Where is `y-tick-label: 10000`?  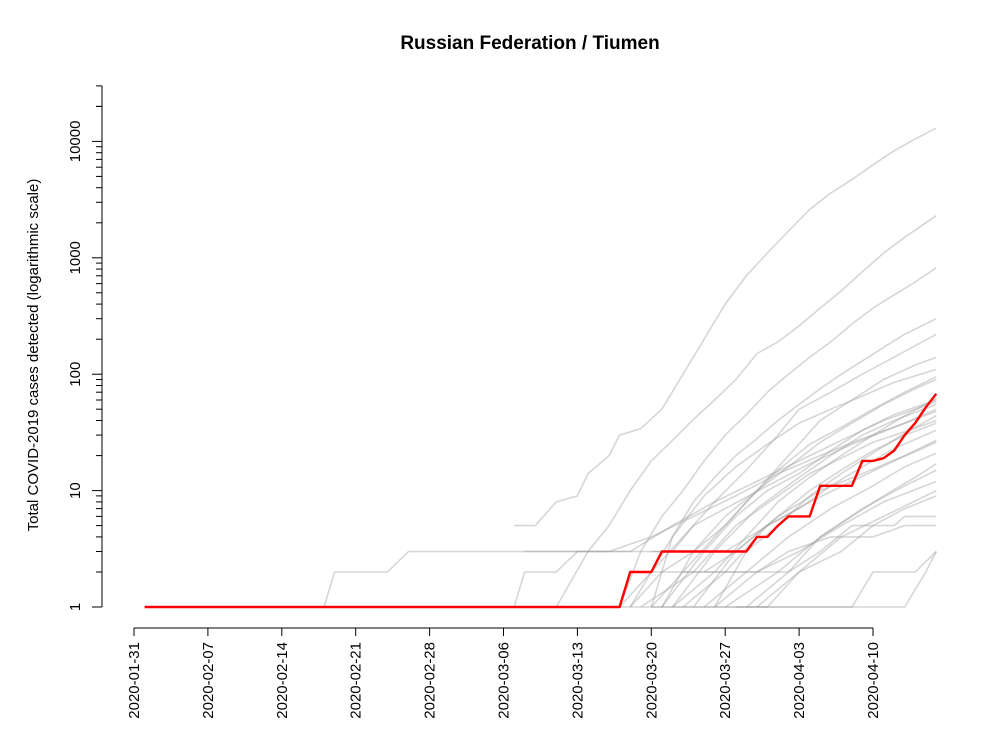 y-tick-label: 10000 is located at coordinates (75, 142).